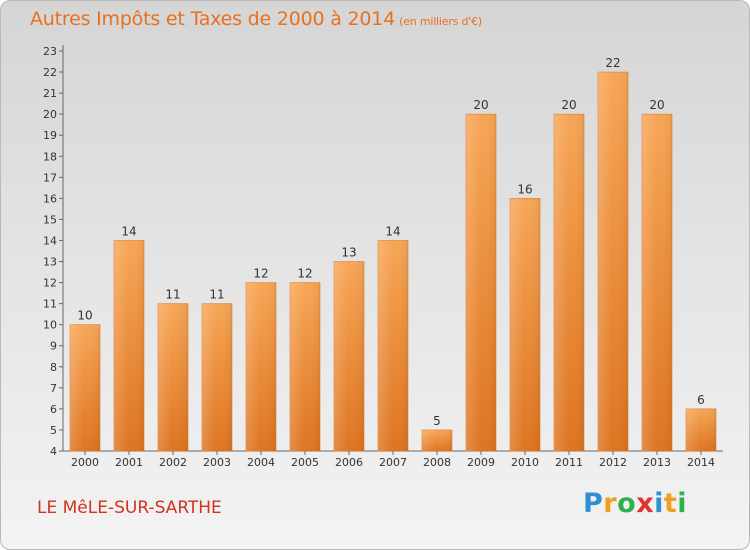 The height and width of the screenshot is (550, 750). Describe the element at coordinates (349, 356) in the screenshot. I see `bar-shade-2006` at that location.